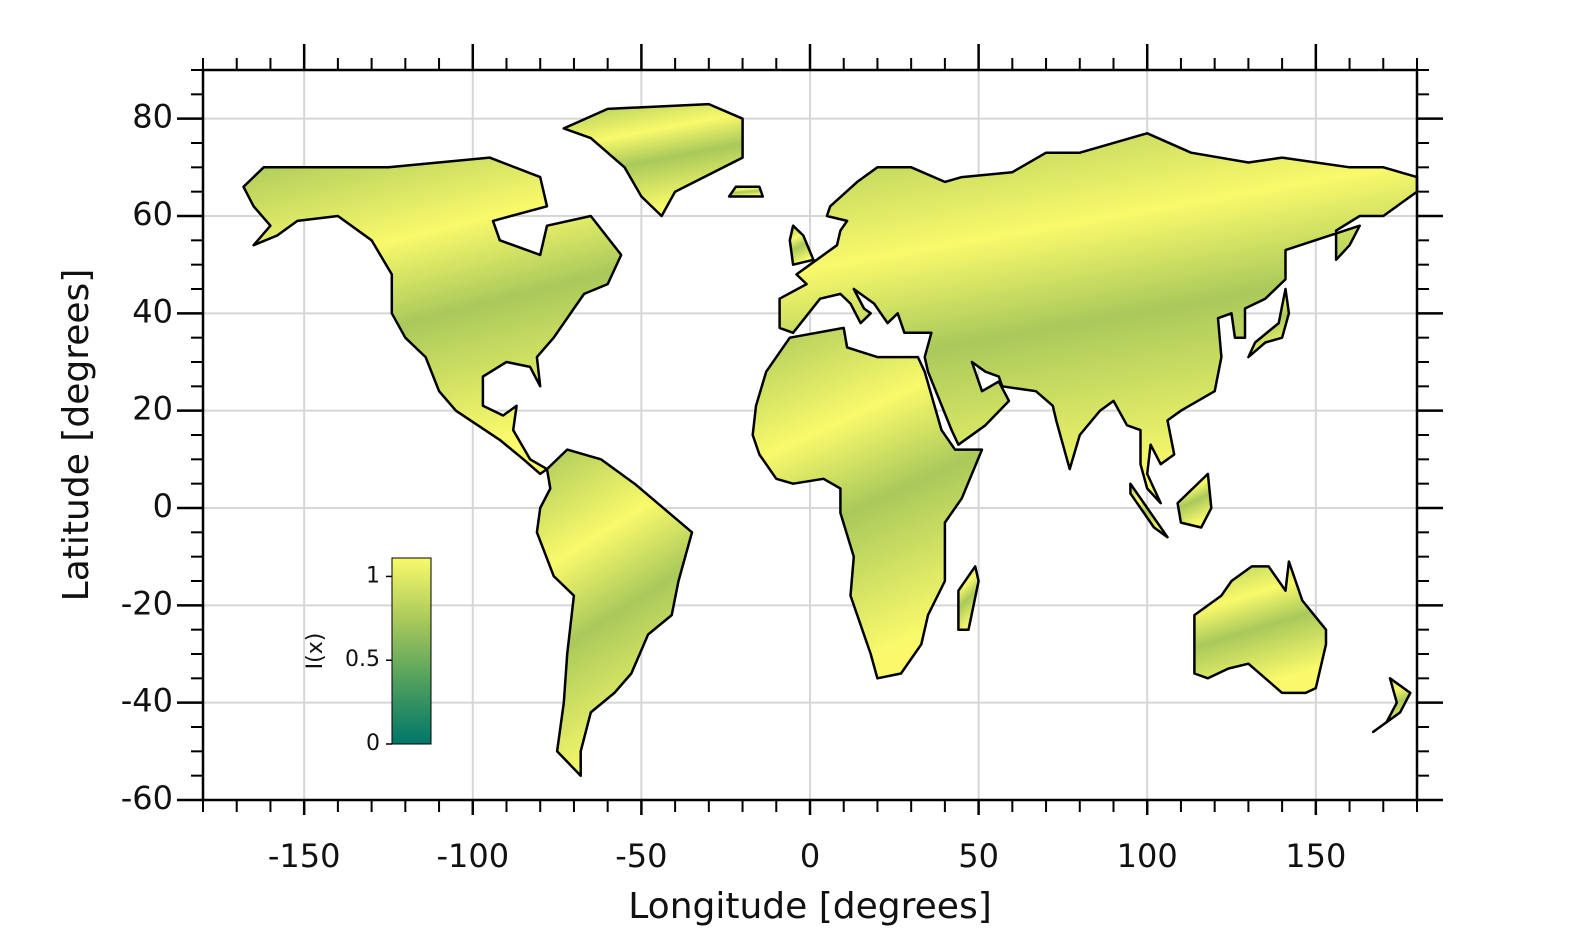 This screenshot has width=1595, height=947. I want to click on y-axis-label: Latitude [degrees], so click(76, 435).